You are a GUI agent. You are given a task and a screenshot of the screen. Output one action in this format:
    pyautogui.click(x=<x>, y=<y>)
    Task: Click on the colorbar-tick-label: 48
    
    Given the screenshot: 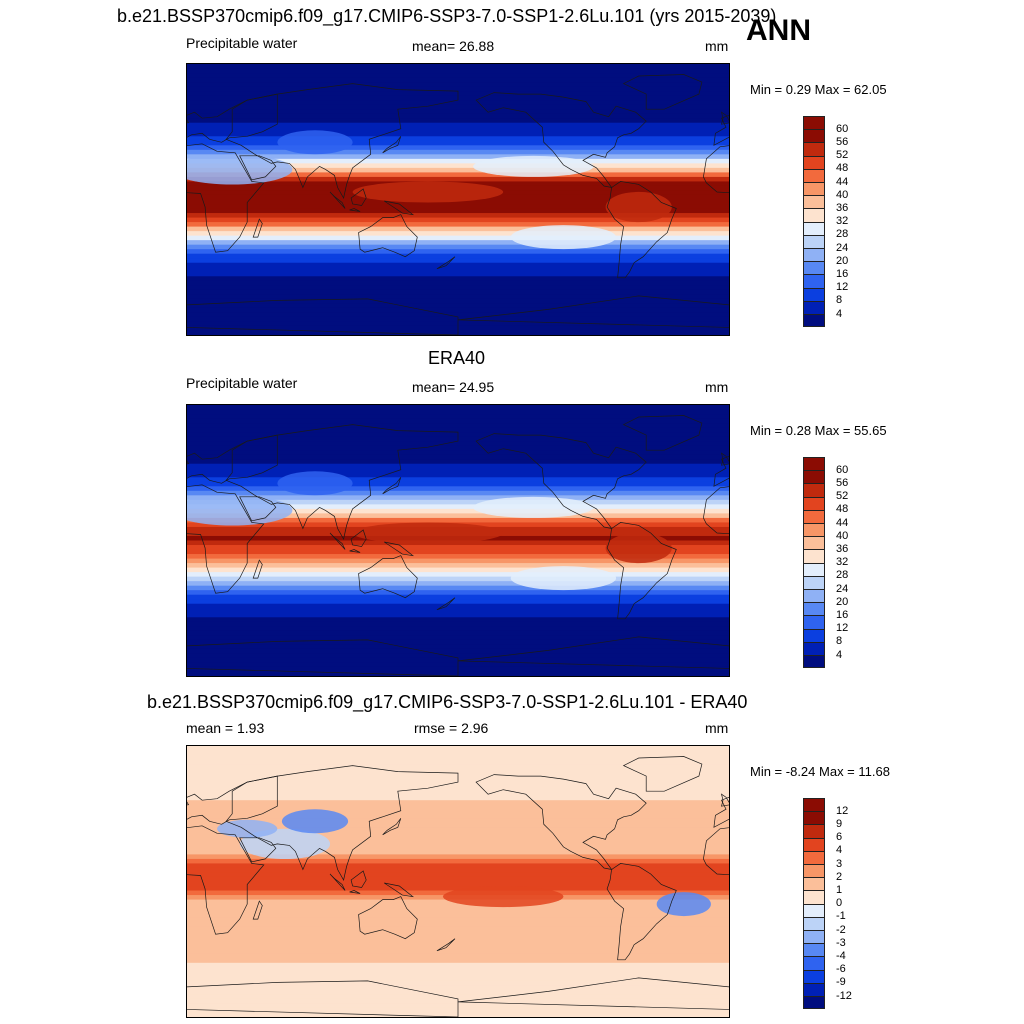 What is the action you would take?
    pyautogui.click(x=842, y=509)
    